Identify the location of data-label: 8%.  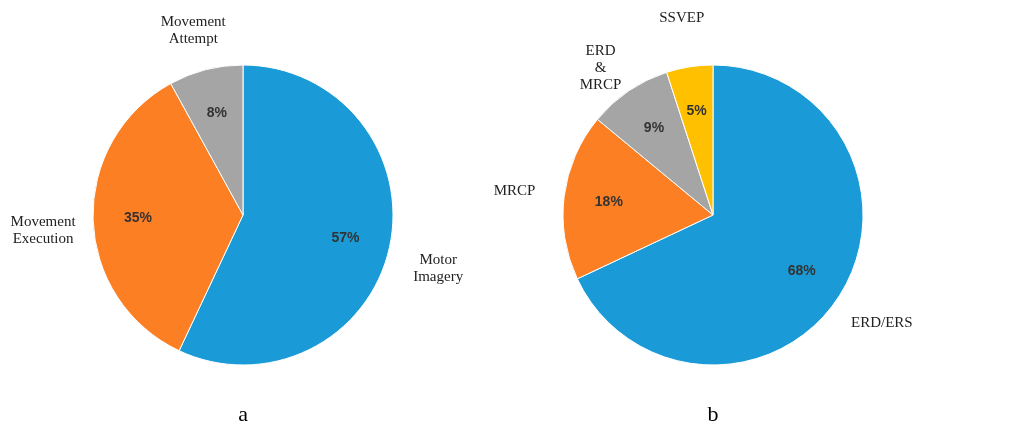
(217, 112).